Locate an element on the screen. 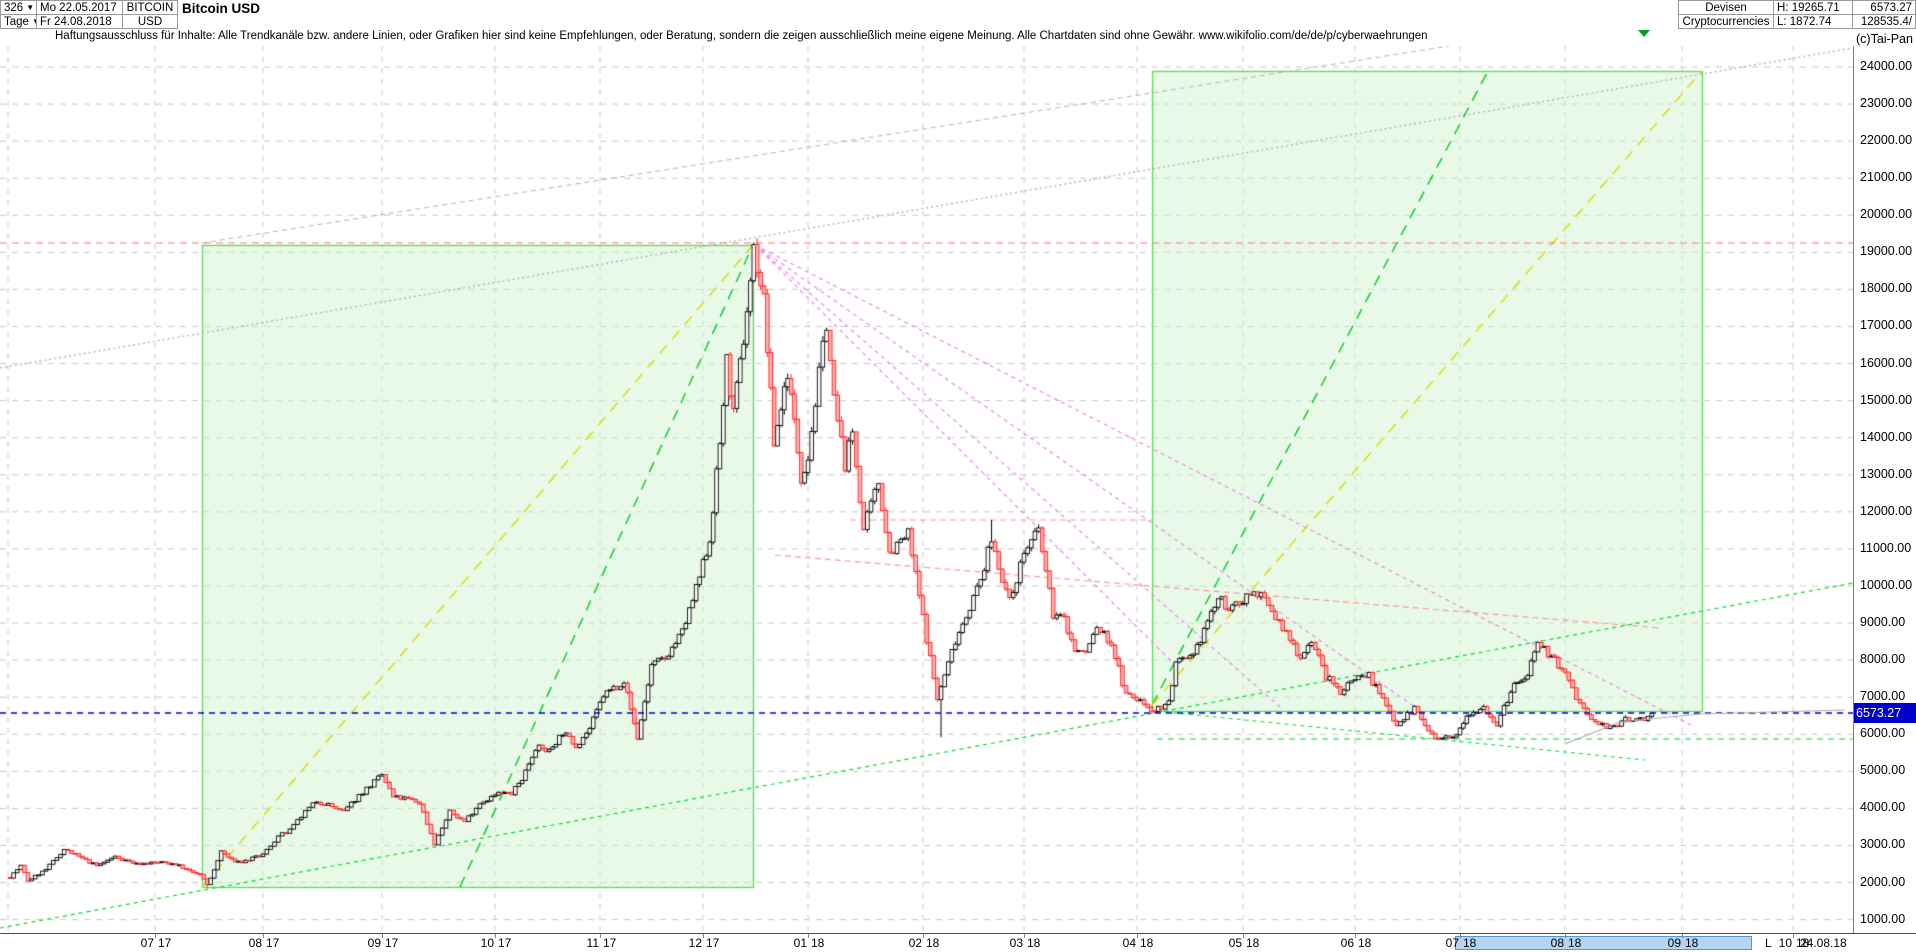 This screenshot has height=952, width=1916. page-title: Bitcoin USD is located at coordinates (221, 8).